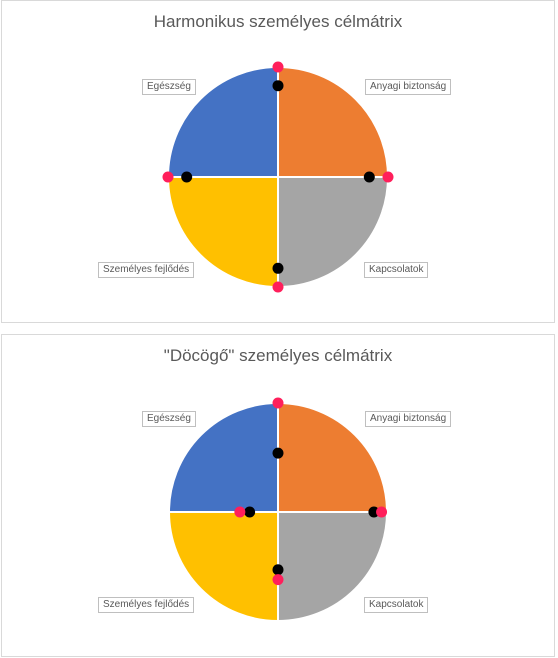 The width and height of the screenshot is (558, 658). Describe the element at coordinates (278, 21) in the screenshot. I see `chart-title: Harmonikus személyes célmátrix` at that location.